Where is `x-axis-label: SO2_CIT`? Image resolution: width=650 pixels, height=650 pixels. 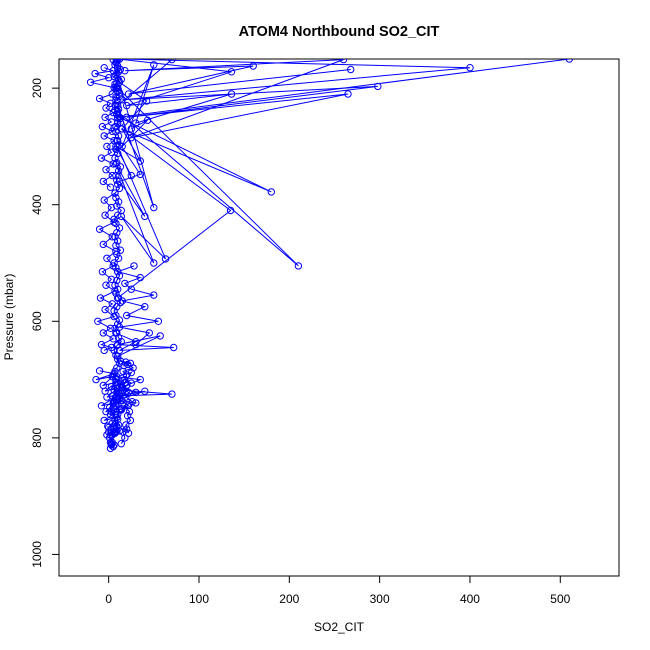 x-axis-label: SO2_CIT is located at coordinates (339, 627).